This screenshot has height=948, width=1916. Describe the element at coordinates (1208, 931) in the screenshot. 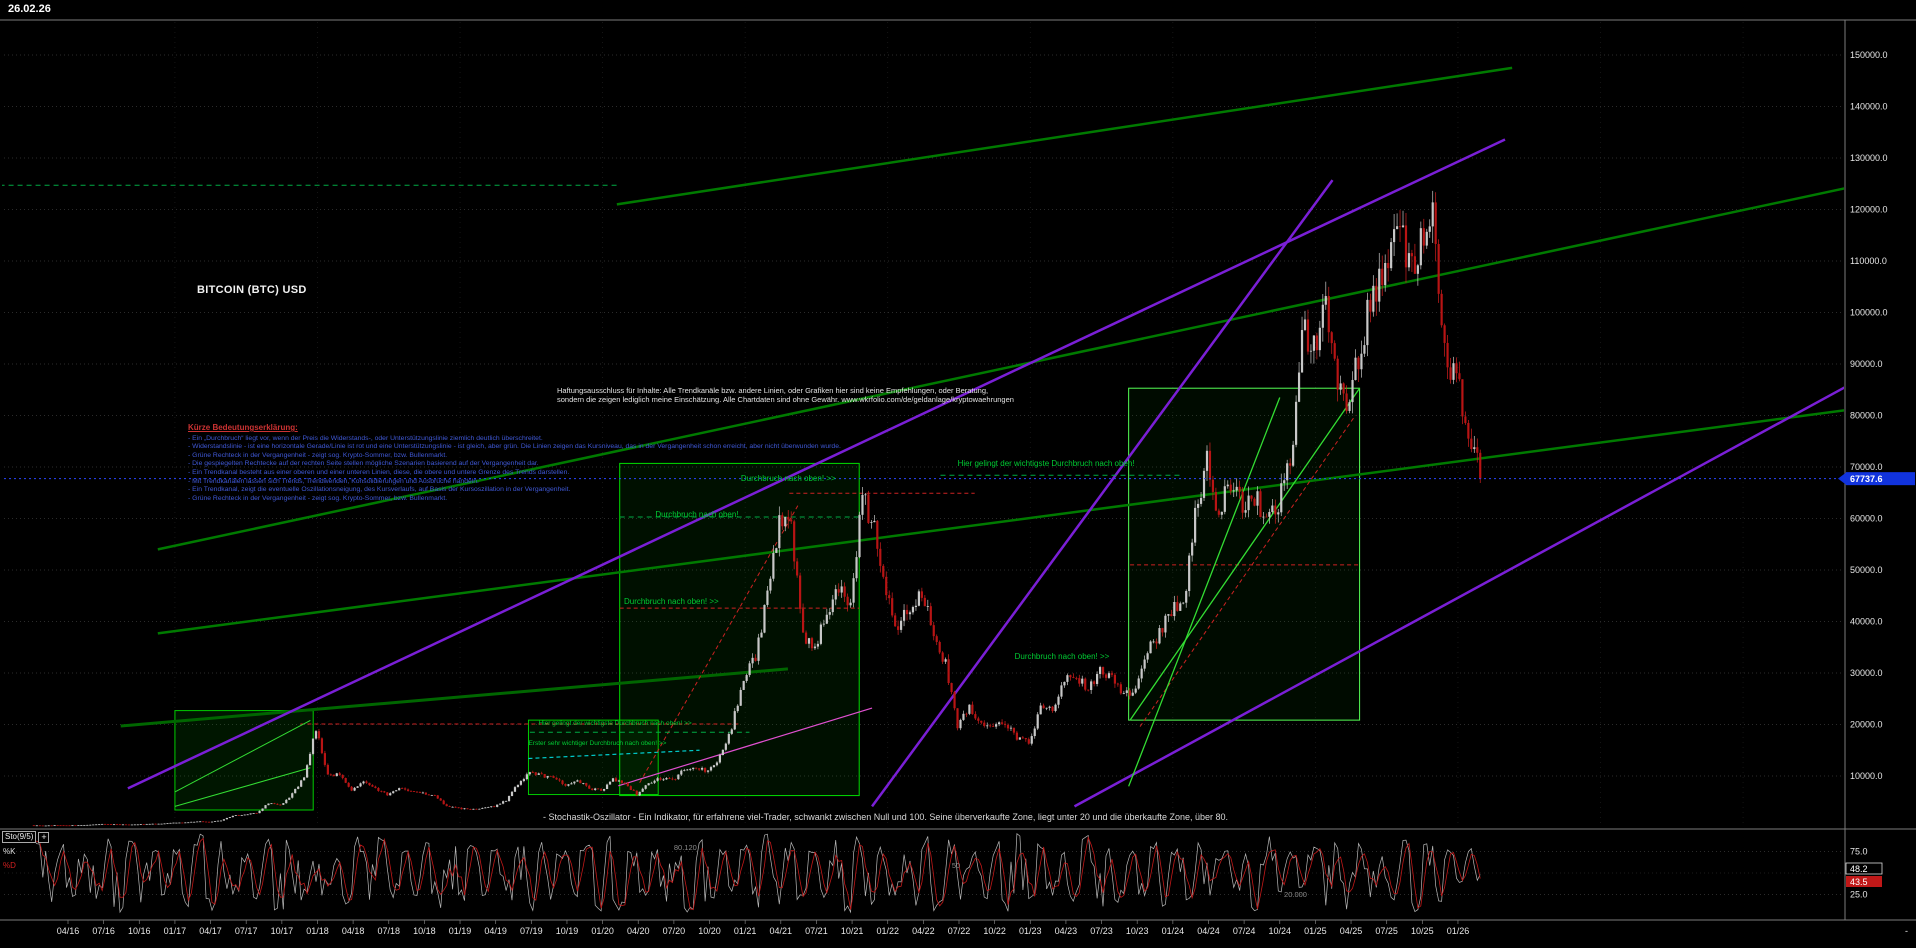

I see `svg-text: 04/24` at that location.